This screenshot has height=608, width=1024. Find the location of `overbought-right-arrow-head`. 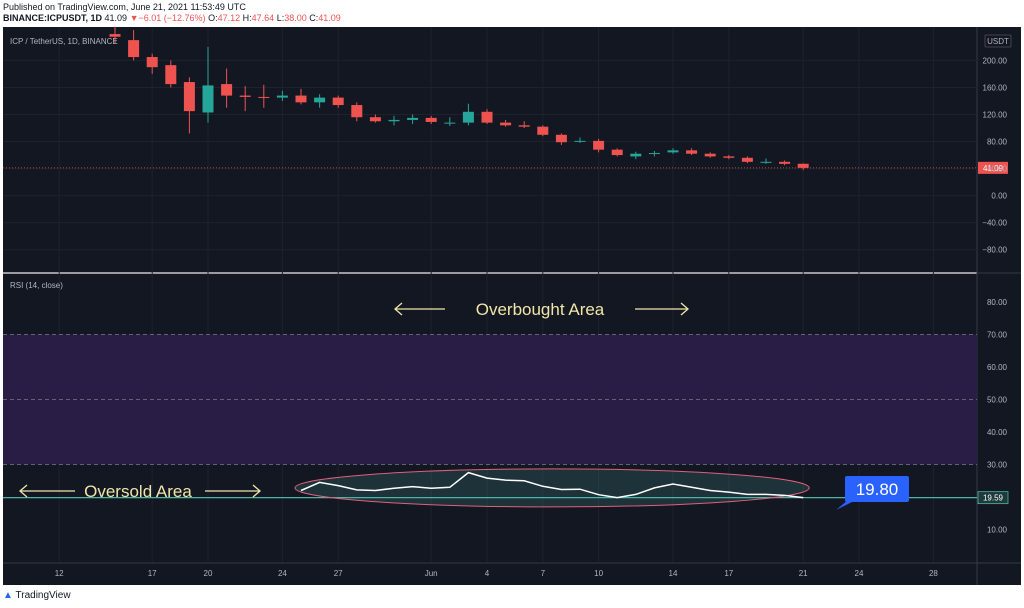

overbought-right-arrow-head is located at coordinates (684, 309).